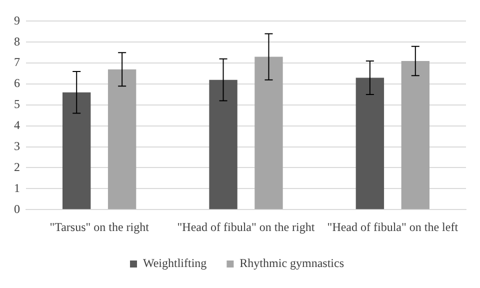 This screenshot has height=288, width=480. Describe the element at coordinates (17, 83) in the screenshot. I see `y-tick-label: 6` at that location.